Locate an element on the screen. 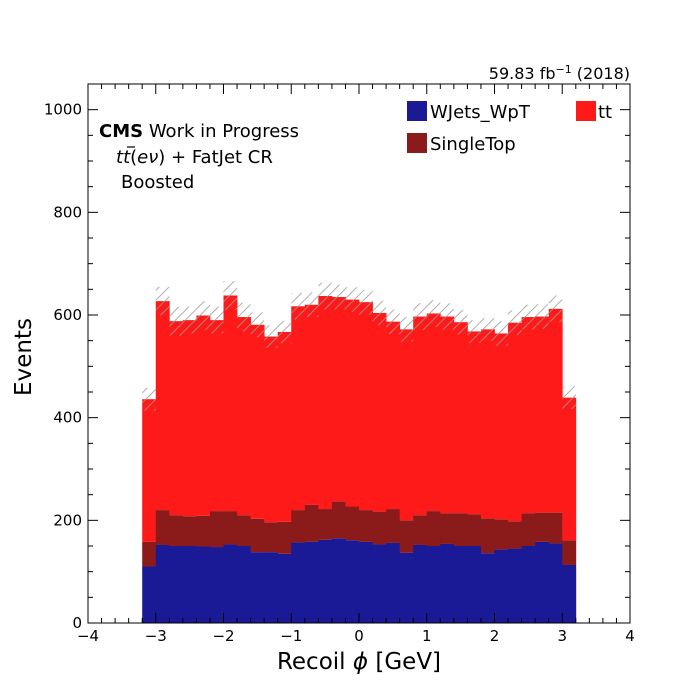  x-tick-label: −1 is located at coordinates (291, 636).